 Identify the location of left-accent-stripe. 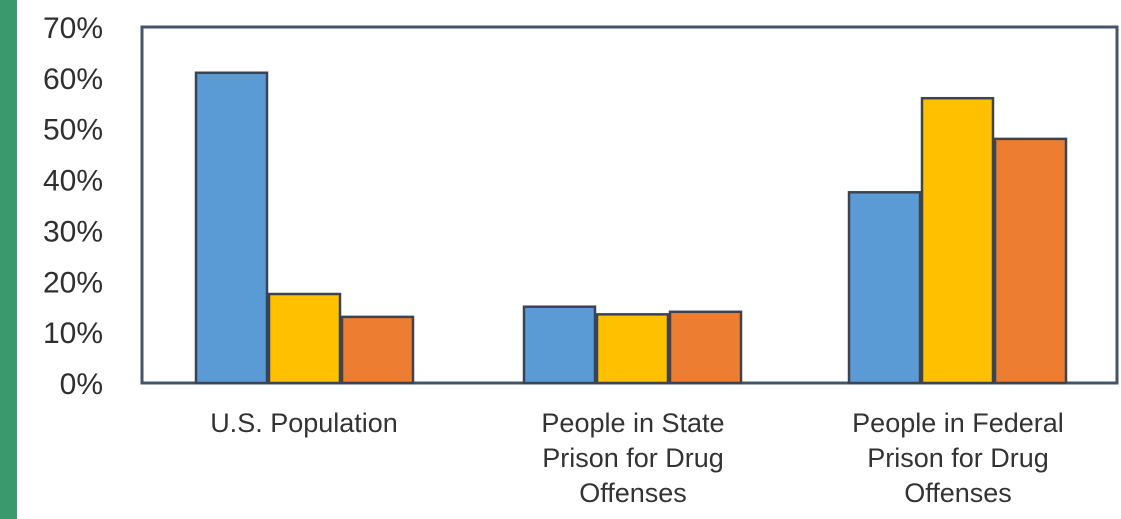
(8, 259).